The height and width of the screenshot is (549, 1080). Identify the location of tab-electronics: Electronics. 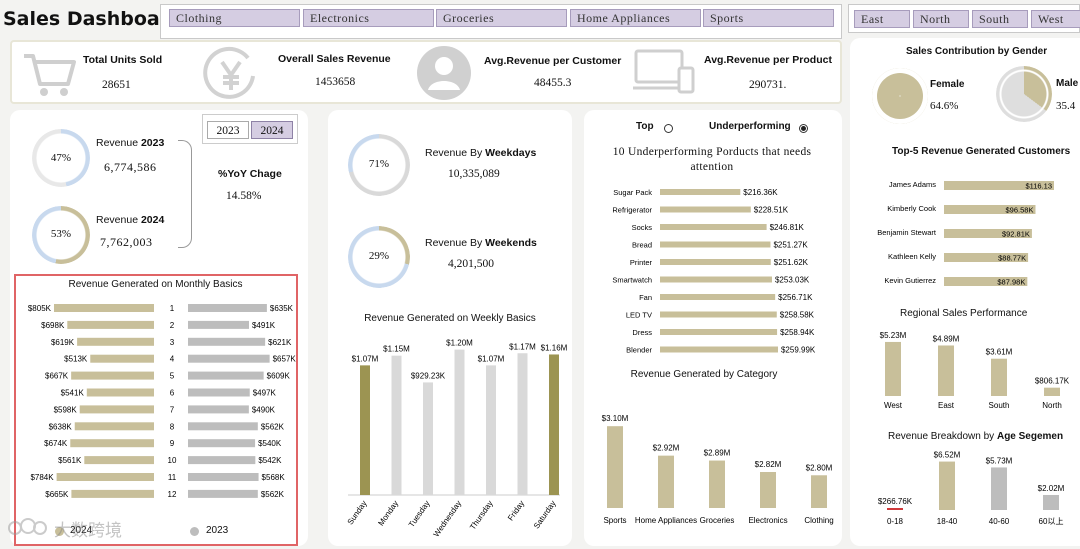
(368, 18).